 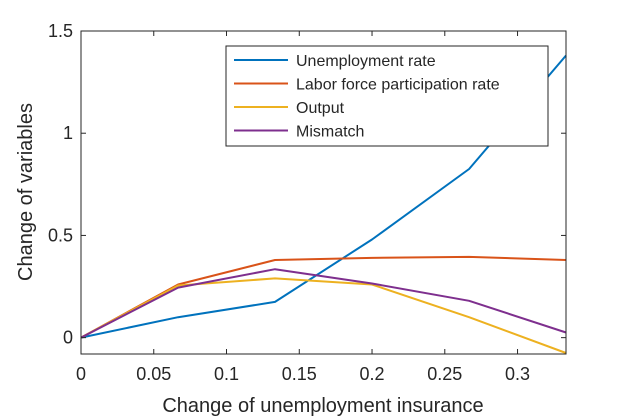 What do you see at coordinates (299, 374) in the screenshot?
I see `x-tick-label: 0.15` at bounding box center [299, 374].